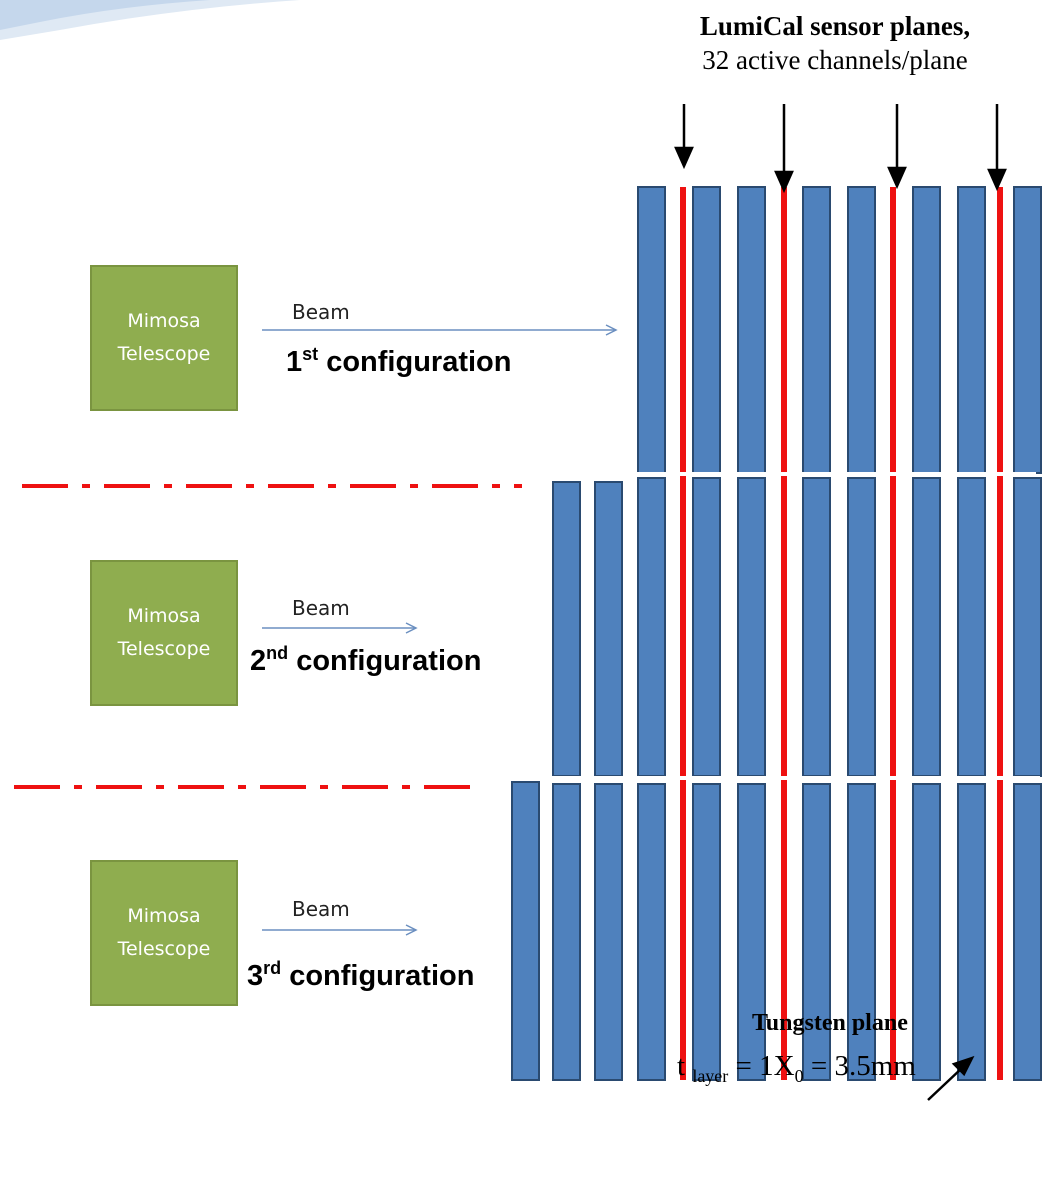 The height and width of the screenshot is (1179, 1053). I want to click on mimosa-telescope-1: Mimosa Telescope, so click(164, 338).